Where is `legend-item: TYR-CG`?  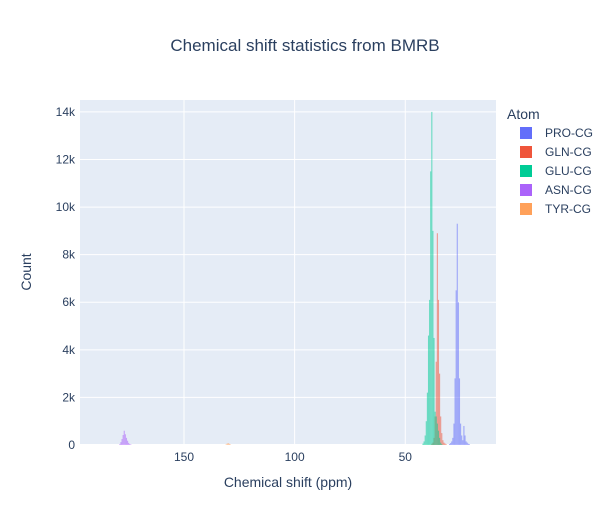 legend-item: TYR-CG is located at coordinates (555, 209).